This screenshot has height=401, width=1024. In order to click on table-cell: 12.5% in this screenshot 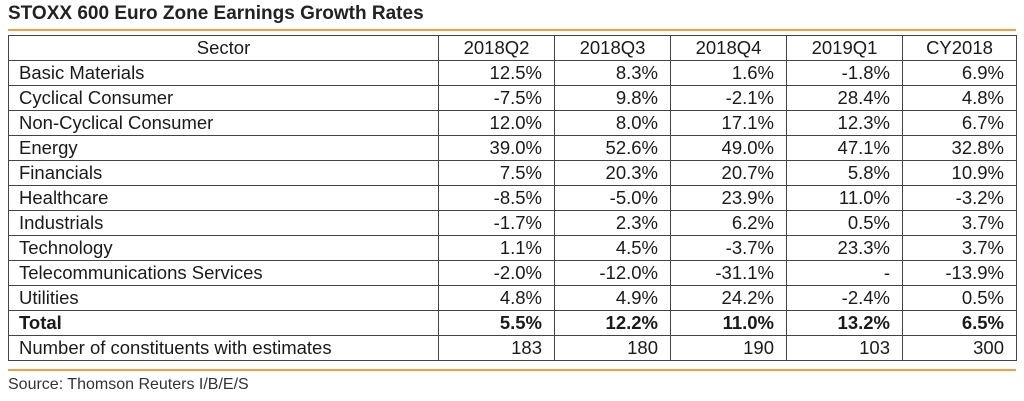, I will do `click(496, 73)`.